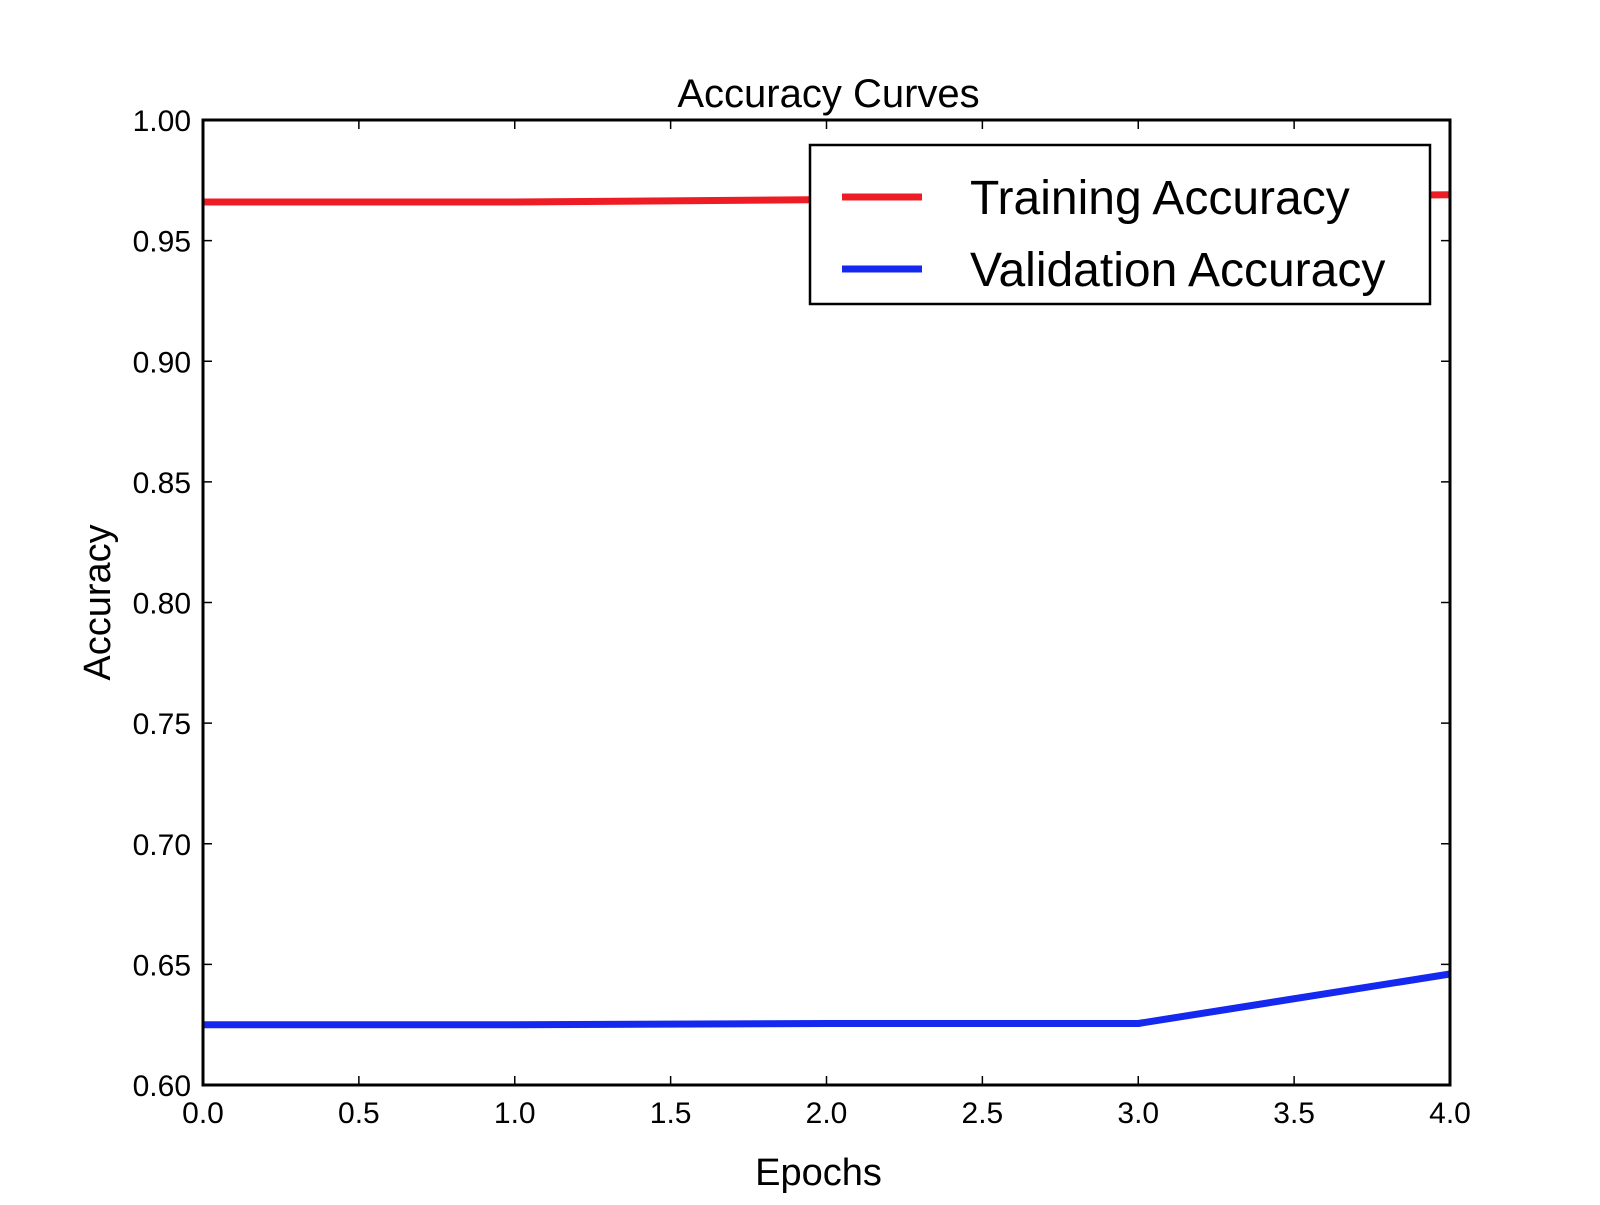 Image resolution: width=1600 pixels, height=1205 pixels. What do you see at coordinates (1138, 1113) in the screenshot?
I see `x-tick-label: 3.0` at bounding box center [1138, 1113].